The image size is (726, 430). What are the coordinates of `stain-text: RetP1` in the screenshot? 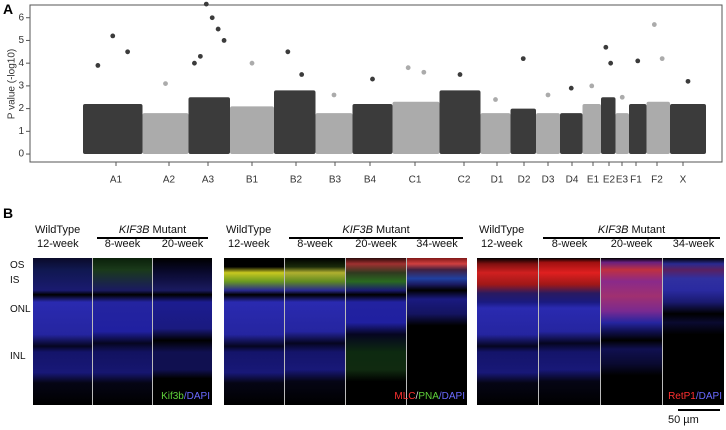 It's located at (682, 396).